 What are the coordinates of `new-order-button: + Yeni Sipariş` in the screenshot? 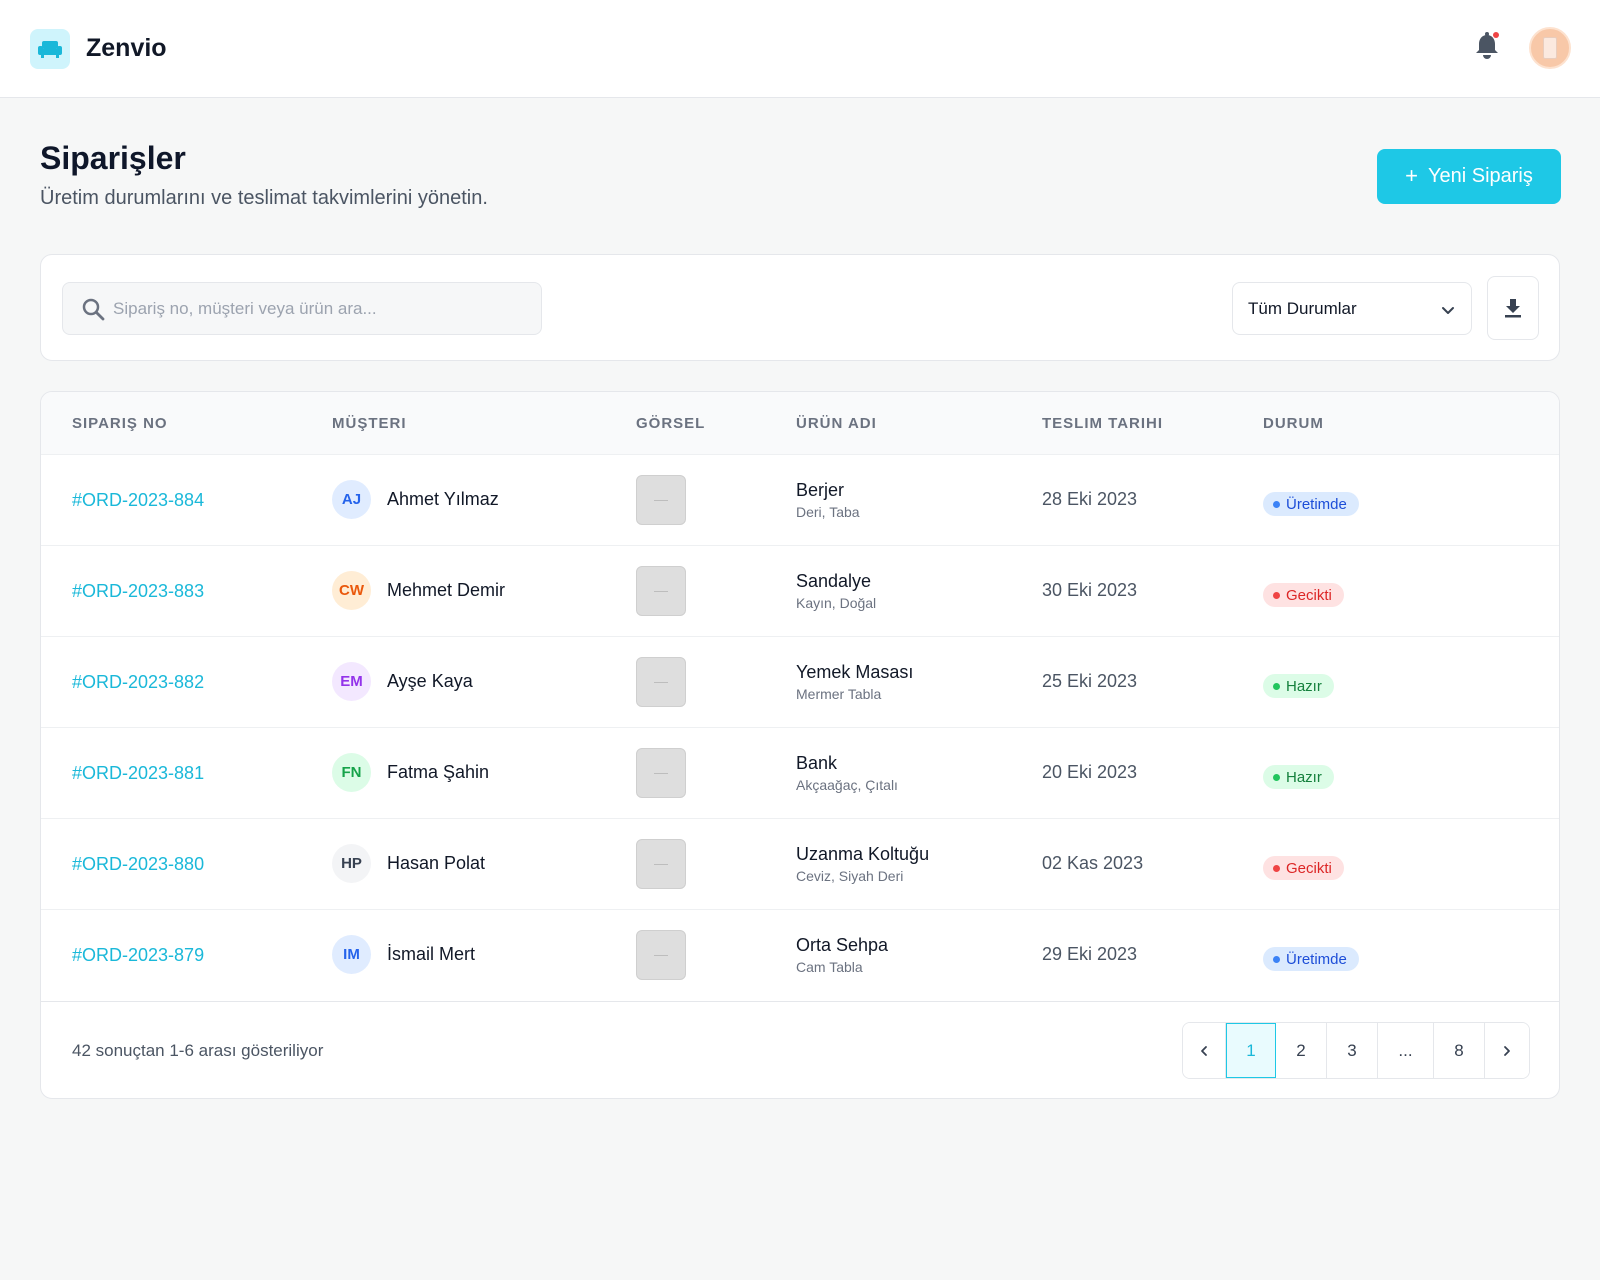 It's located at (1469, 176).